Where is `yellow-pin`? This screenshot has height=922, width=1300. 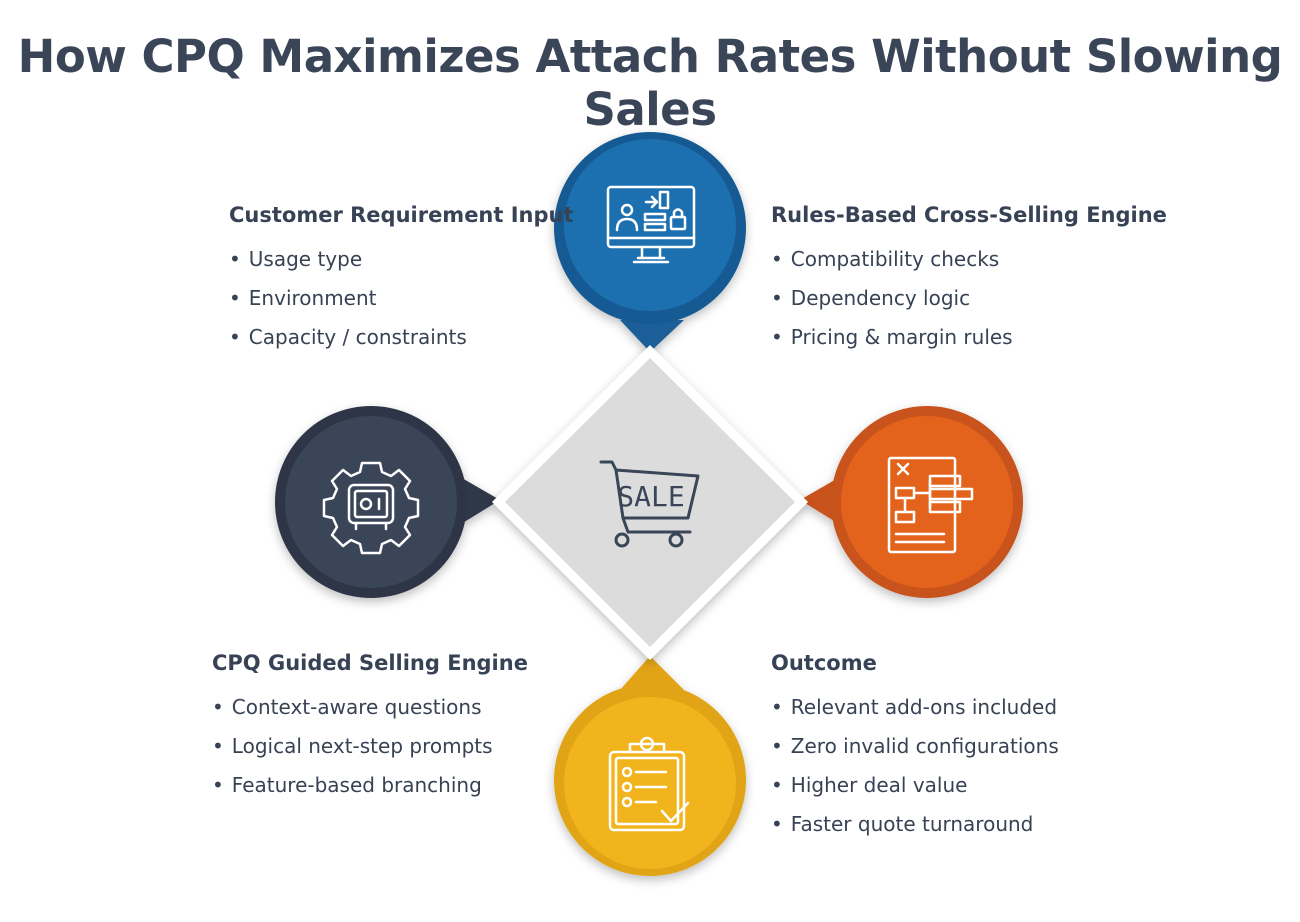 yellow-pin is located at coordinates (650, 766).